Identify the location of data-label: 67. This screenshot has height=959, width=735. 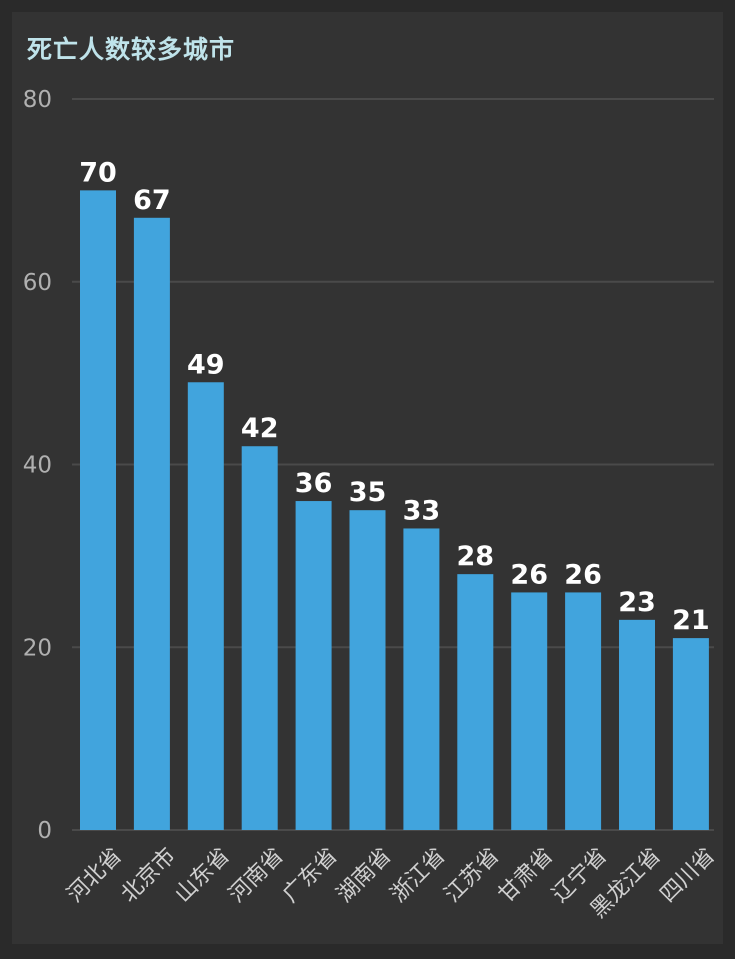
(152, 200).